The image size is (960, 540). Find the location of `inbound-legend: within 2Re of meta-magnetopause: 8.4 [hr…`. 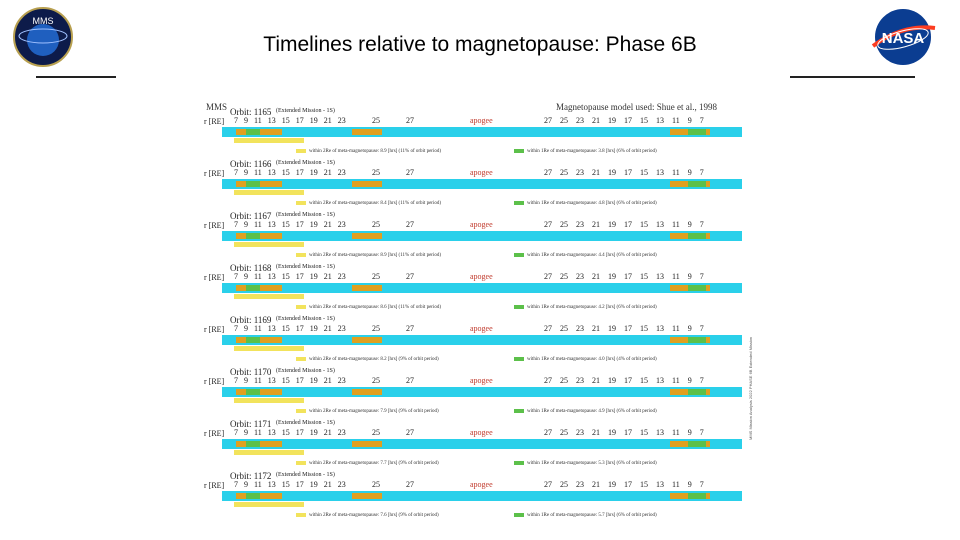

inbound-legend: within 2Re of meta-magnetopause: 8.4 [hr… is located at coordinates (368, 203).